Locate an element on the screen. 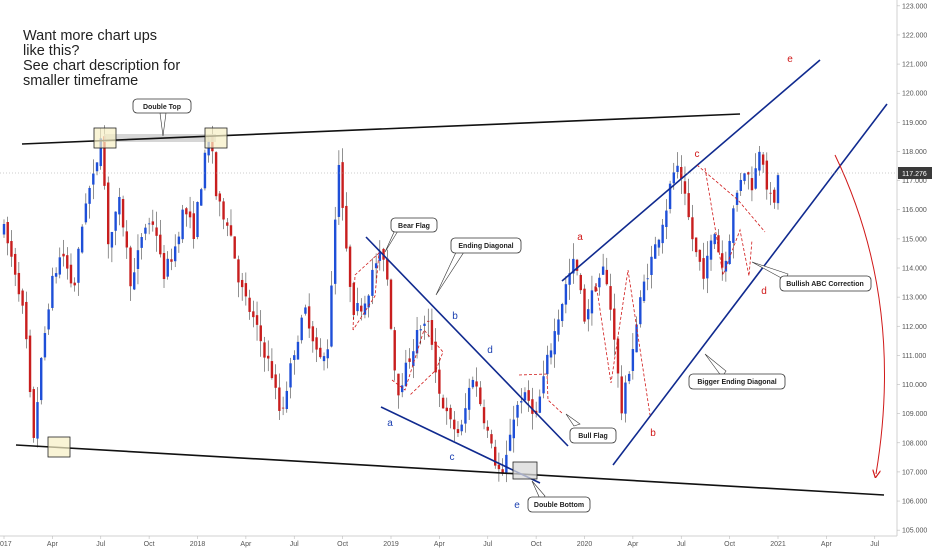 The height and width of the screenshot is (550, 932). ending-diagonal-upper-line is located at coordinates (467, 341).